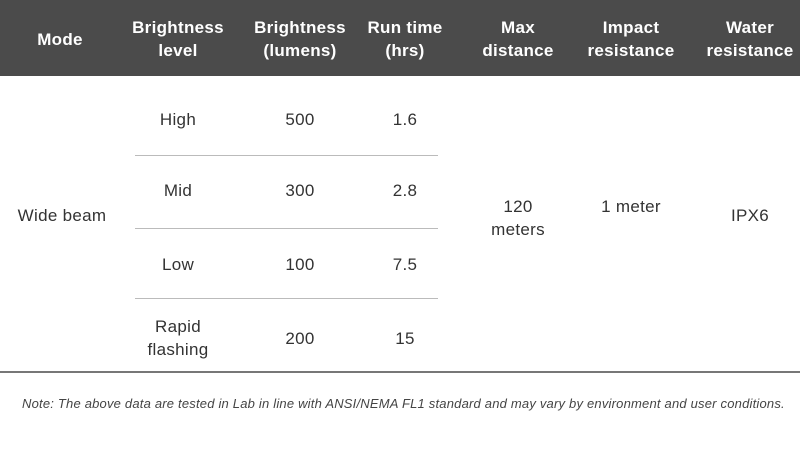 This screenshot has height=450, width=800. I want to click on header-cell: Mode, so click(60, 39).